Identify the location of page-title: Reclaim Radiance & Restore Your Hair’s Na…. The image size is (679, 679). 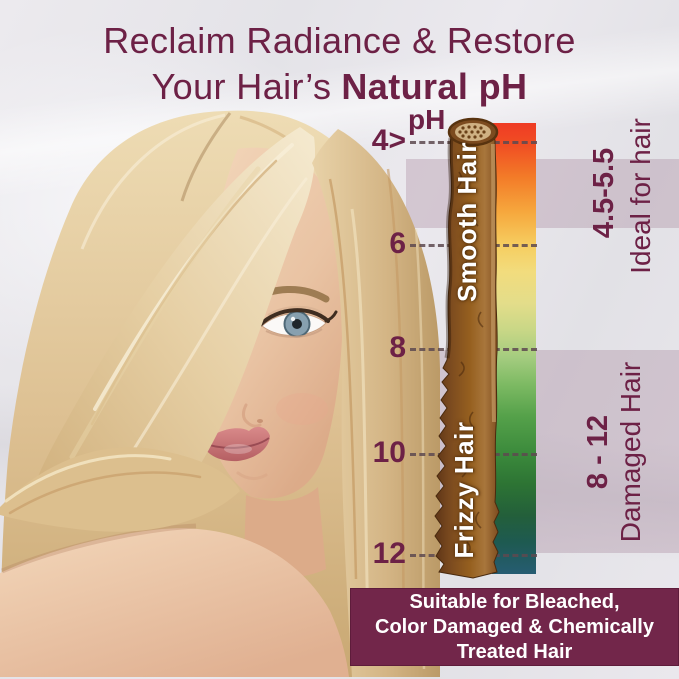
(339, 64).